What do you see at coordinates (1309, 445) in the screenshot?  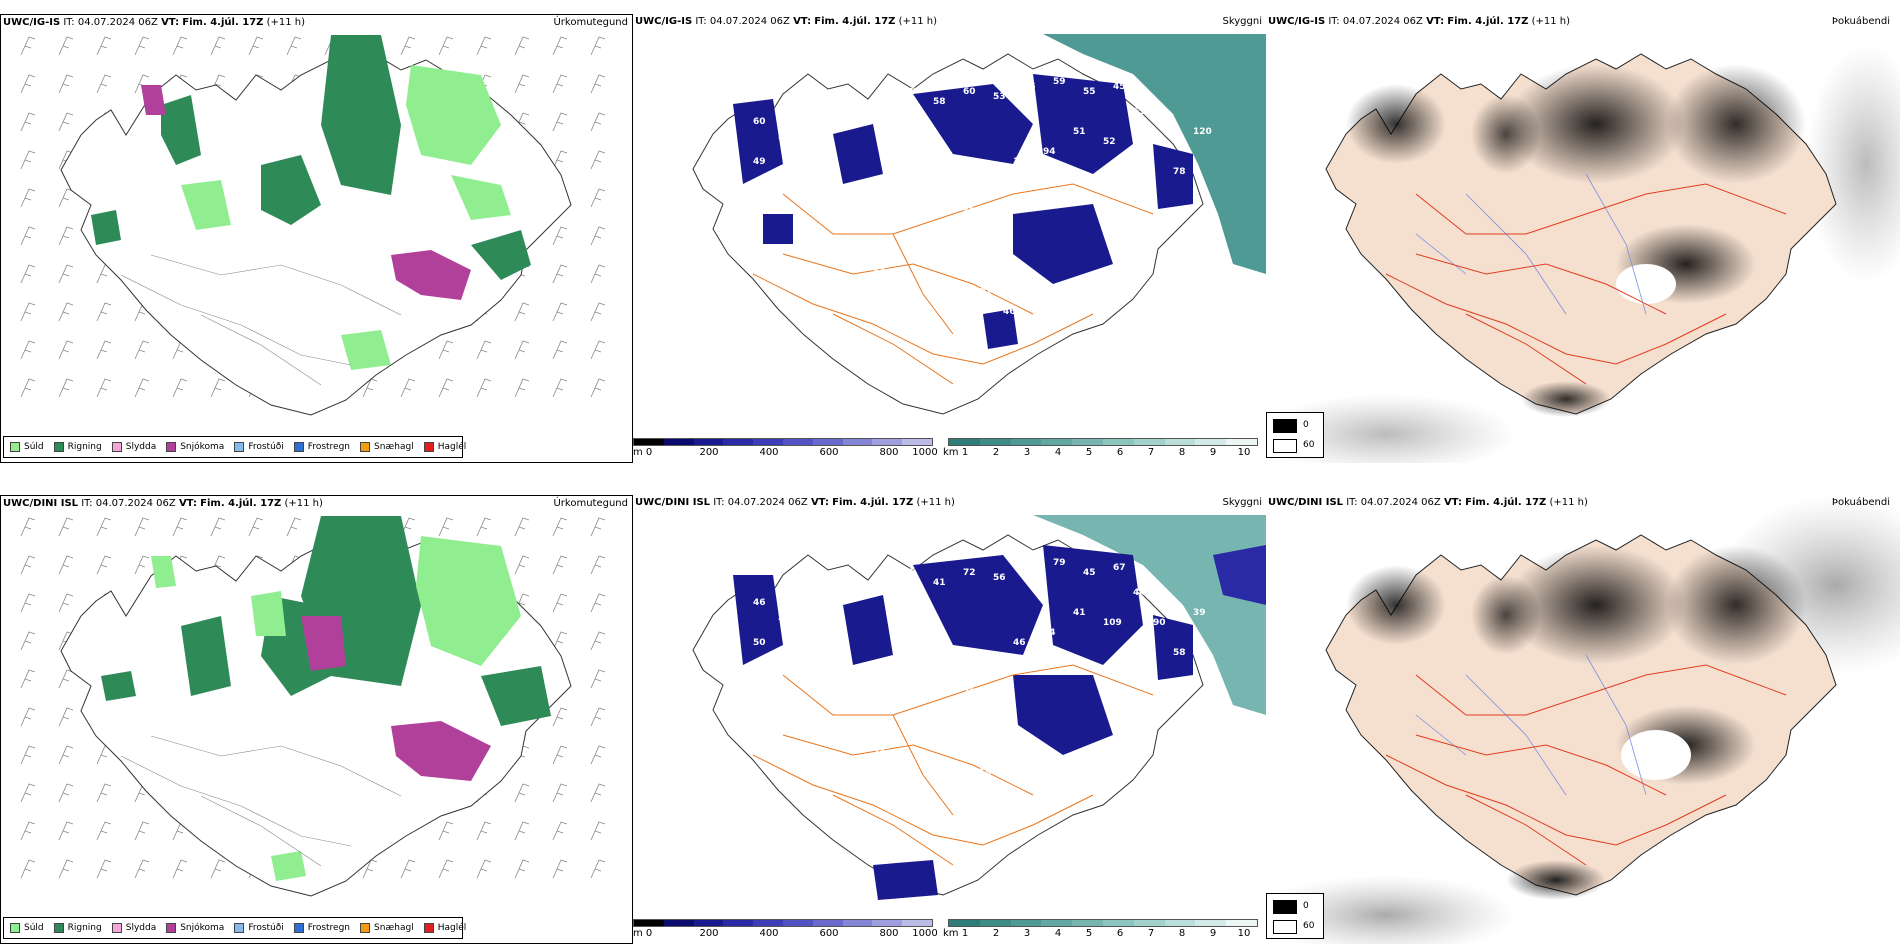 I see `fog-legend-label: 60` at bounding box center [1309, 445].